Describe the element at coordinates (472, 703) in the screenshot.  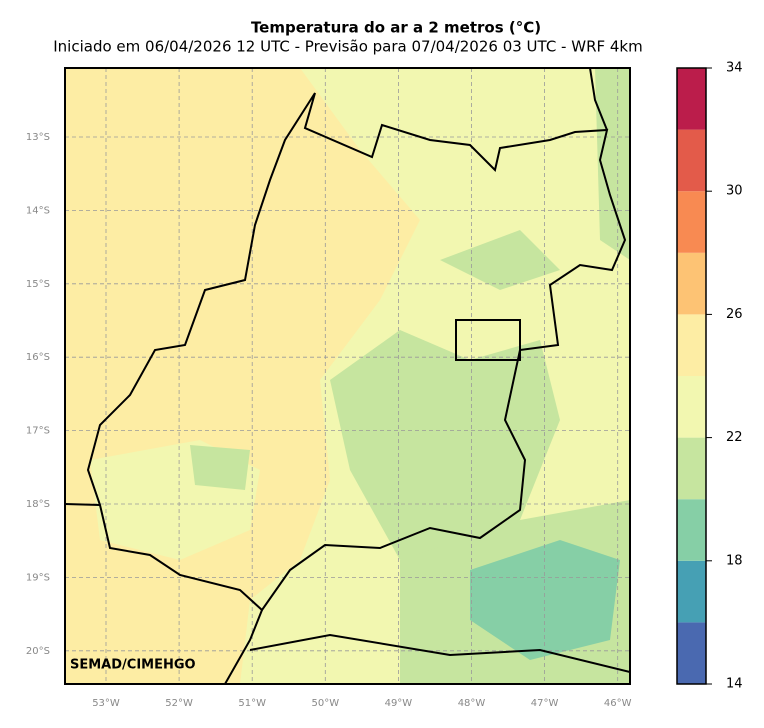
I see `lon-label: 48°W` at that location.